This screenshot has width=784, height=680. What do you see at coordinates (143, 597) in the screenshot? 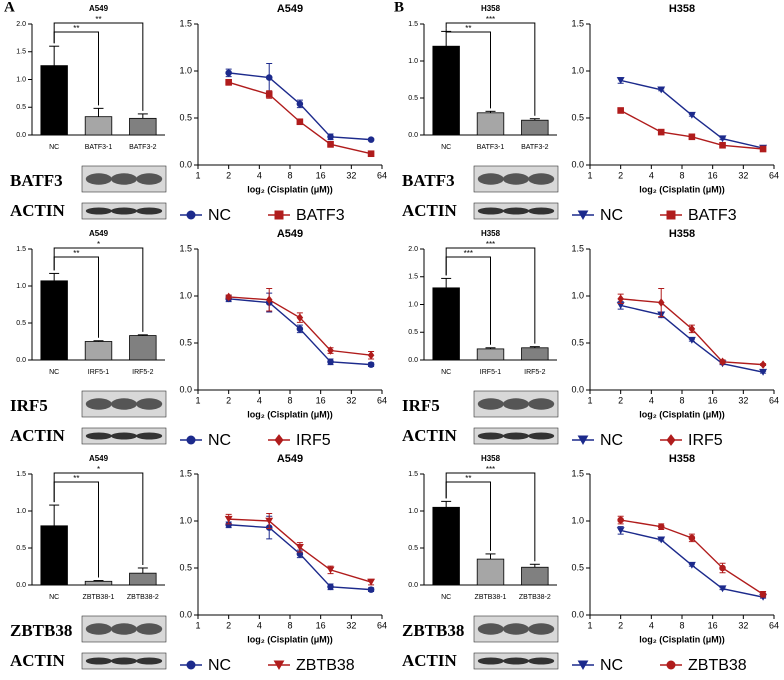
I see `x-tick-label: ZBTB38-2` at bounding box center [143, 597].